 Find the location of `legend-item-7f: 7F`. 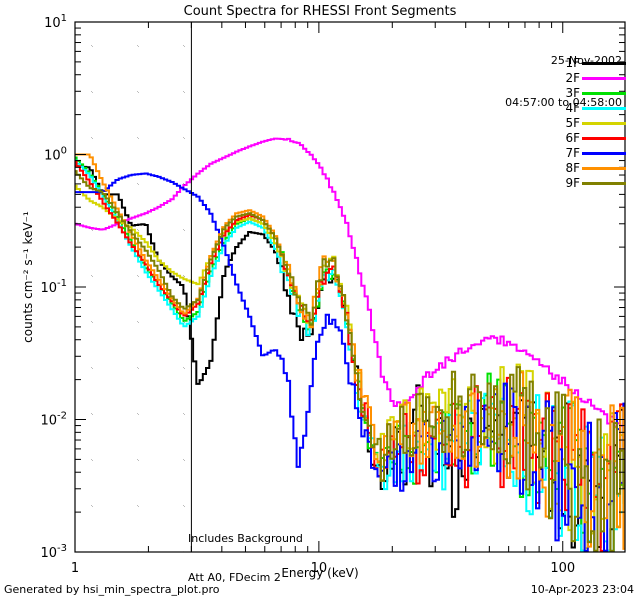

legend-item-7f: 7F is located at coordinates (550, 153).